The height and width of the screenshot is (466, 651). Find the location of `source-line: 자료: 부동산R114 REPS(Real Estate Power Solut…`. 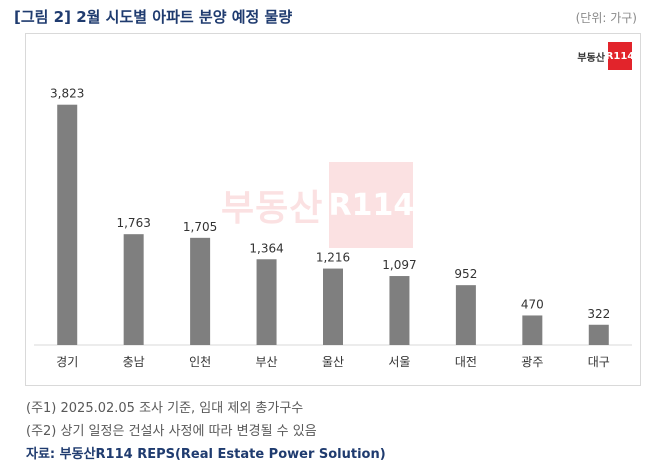

source-line: 자료: 부동산R114 REPS(Real Estate Power Solut… is located at coordinates (206, 454).